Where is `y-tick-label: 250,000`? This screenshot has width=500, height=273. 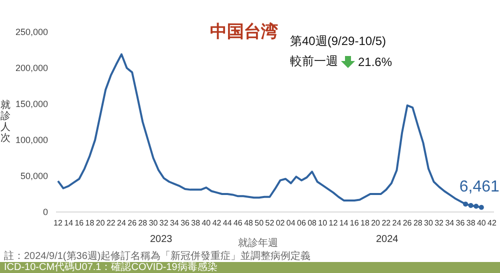 y-tick-label: 250,000 is located at coordinates (31, 32).